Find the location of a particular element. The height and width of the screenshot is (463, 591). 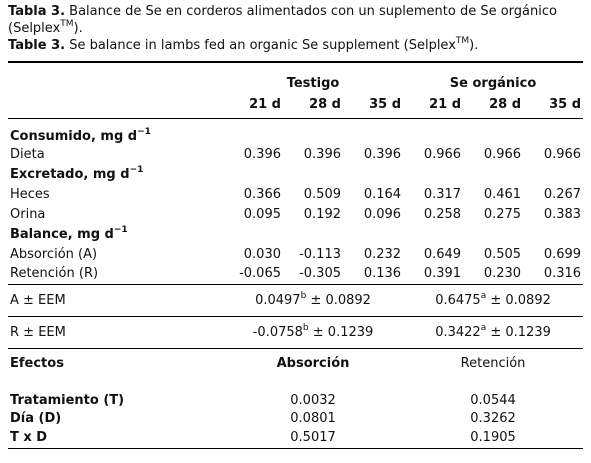

summary-cell: 0.6475a ± 0.0892 is located at coordinates (493, 299).